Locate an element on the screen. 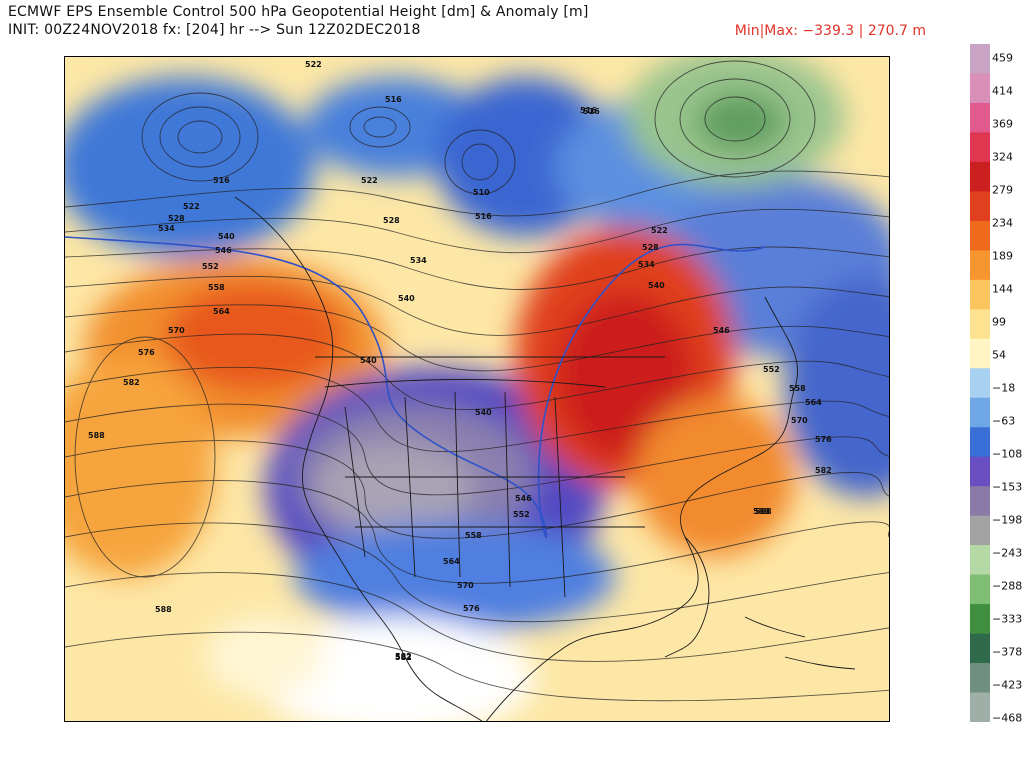 This screenshot has height=768, width=1024. colorbar-label: −18 is located at coordinates (1004, 388).